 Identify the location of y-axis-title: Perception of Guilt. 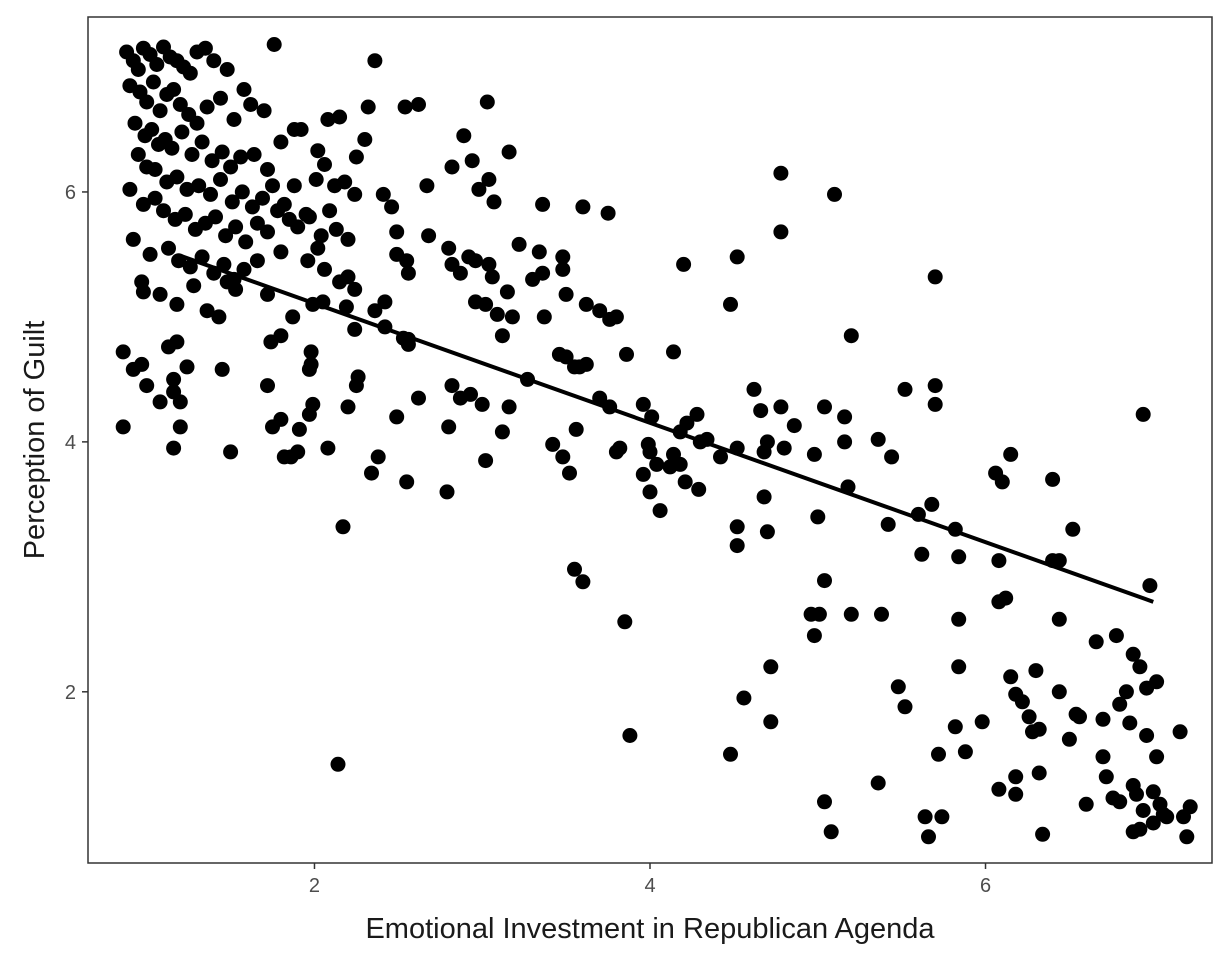
(35, 440).